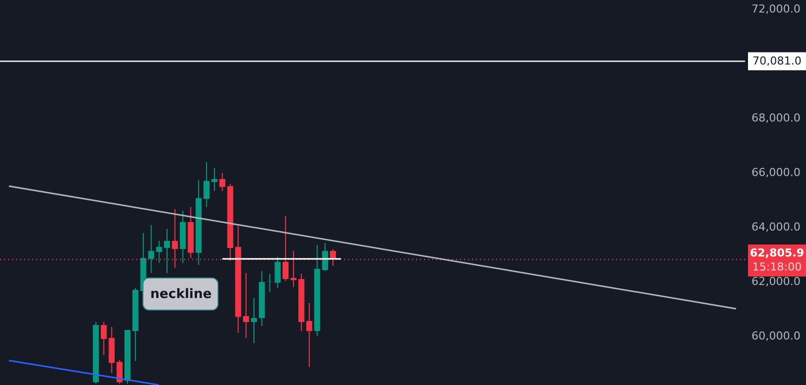 The width and height of the screenshot is (806, 385). What do you see at coordinates (777, 267) in the screenshot?
I see `text: 15:18:00` at bounding box center [777, 267].